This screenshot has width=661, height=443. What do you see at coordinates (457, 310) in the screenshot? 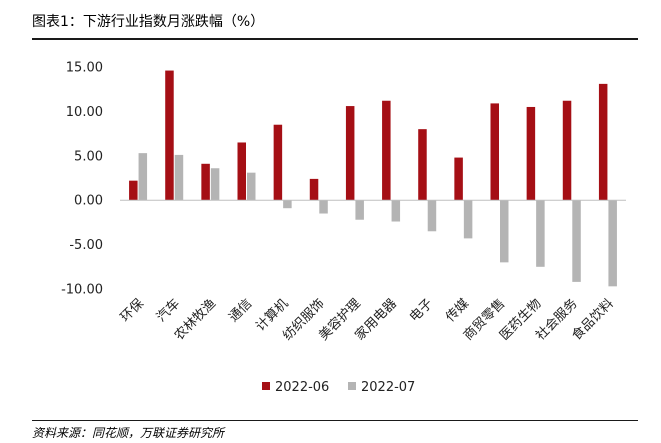
I see `x-category-label: 传媒` at bounding box center [457, 310].